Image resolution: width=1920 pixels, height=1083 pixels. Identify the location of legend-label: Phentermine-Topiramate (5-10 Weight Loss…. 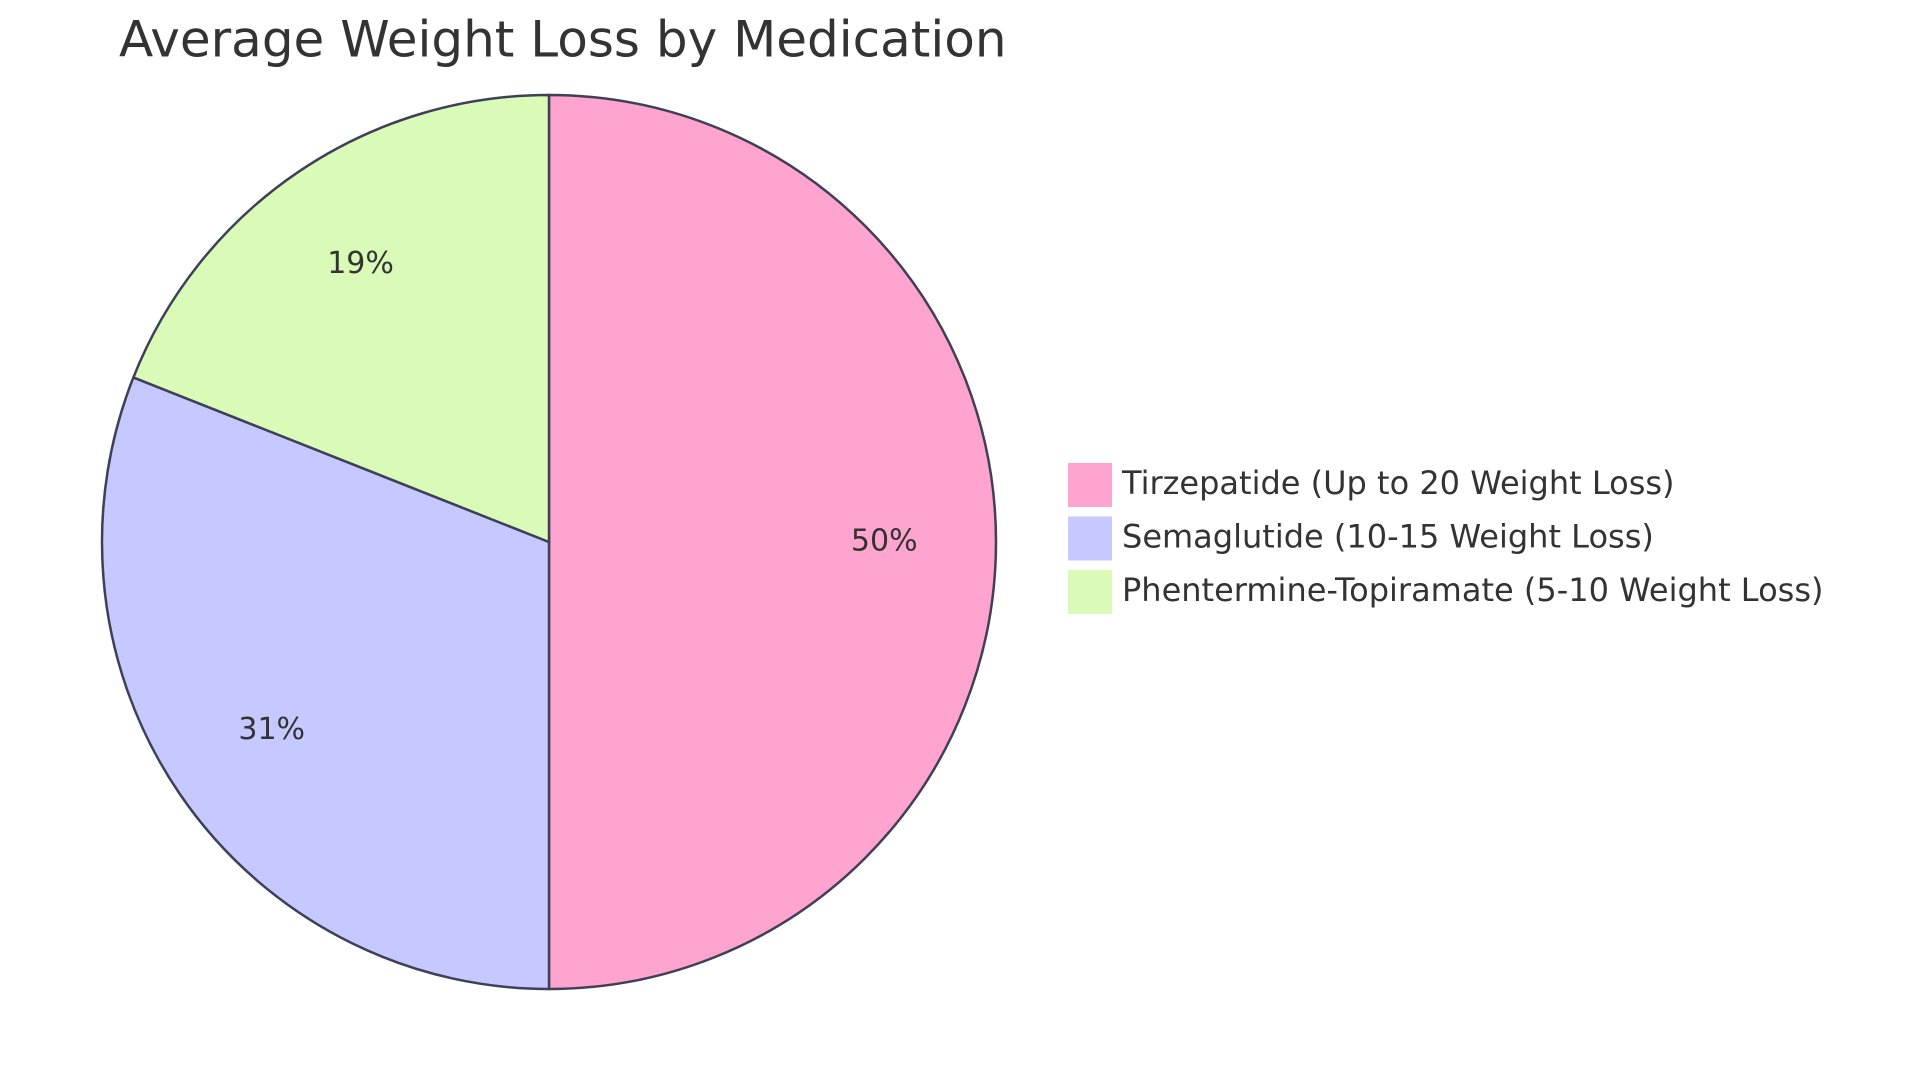
(1472, 590).